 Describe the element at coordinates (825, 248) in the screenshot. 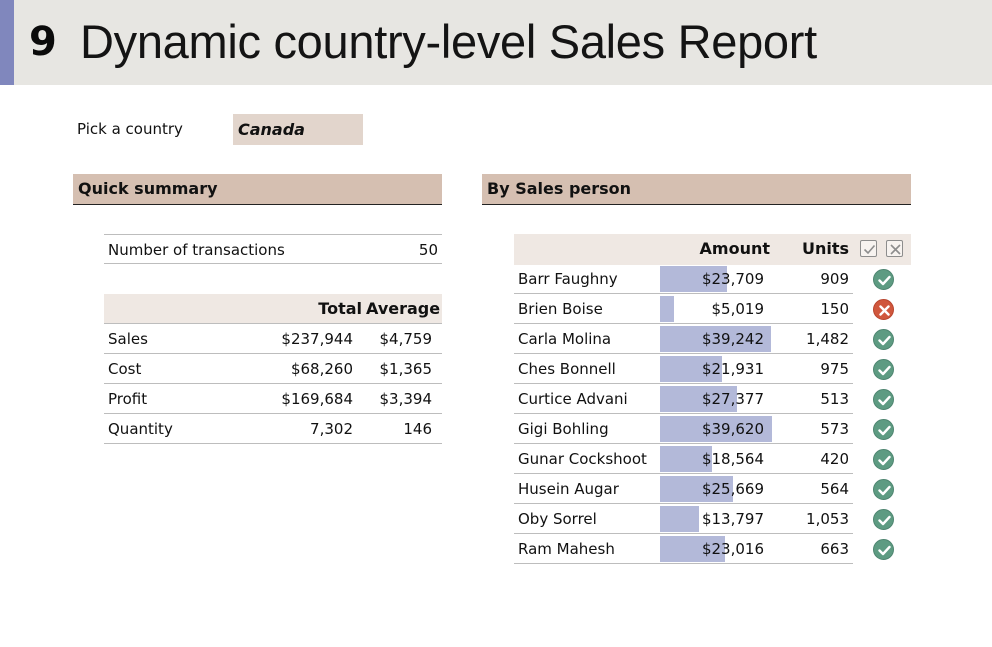

I see `sales-col-units: Units` at that location.